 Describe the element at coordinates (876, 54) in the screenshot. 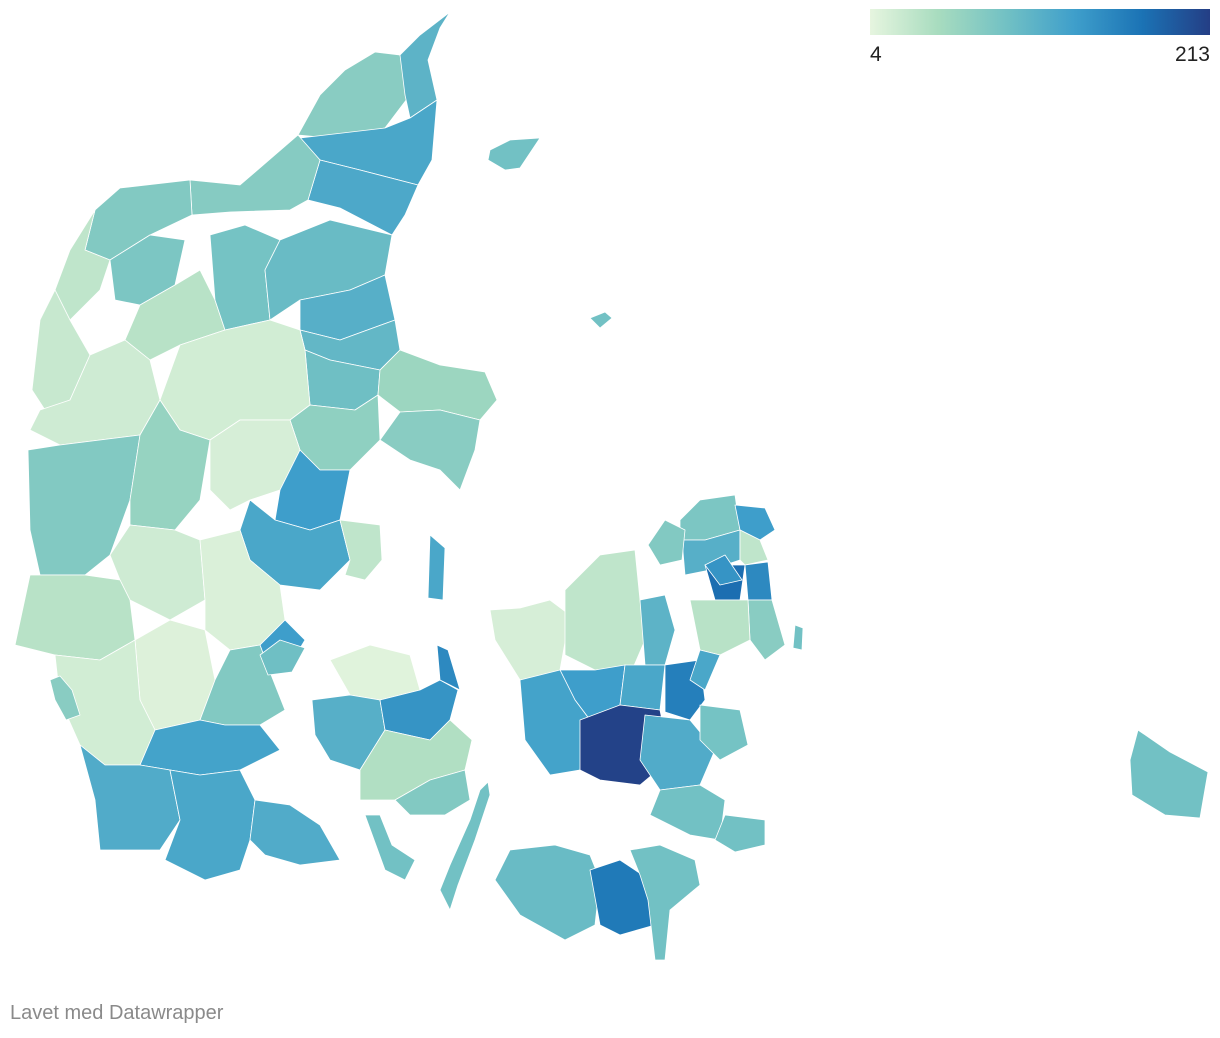

I see `legend-min-label: 4` at that location.